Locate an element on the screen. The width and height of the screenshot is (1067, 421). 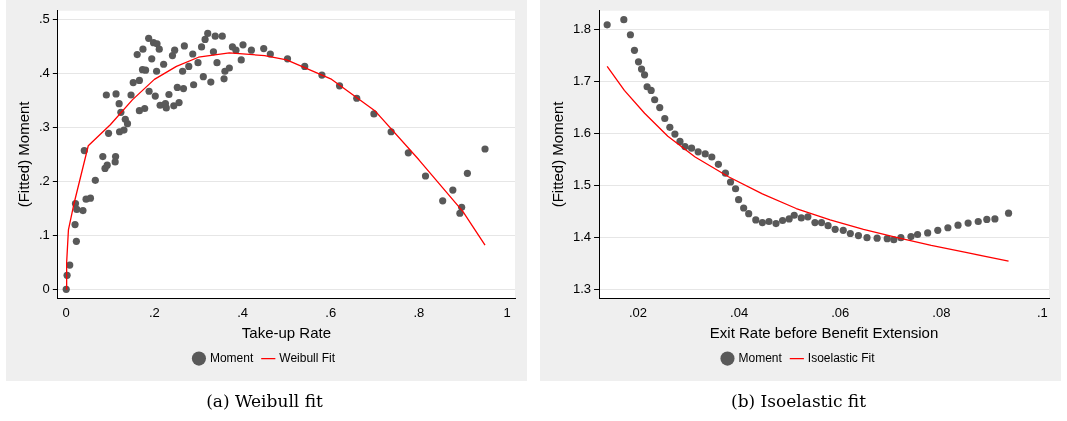
y-tick-label: .4 is located at coordinates (44, 72).